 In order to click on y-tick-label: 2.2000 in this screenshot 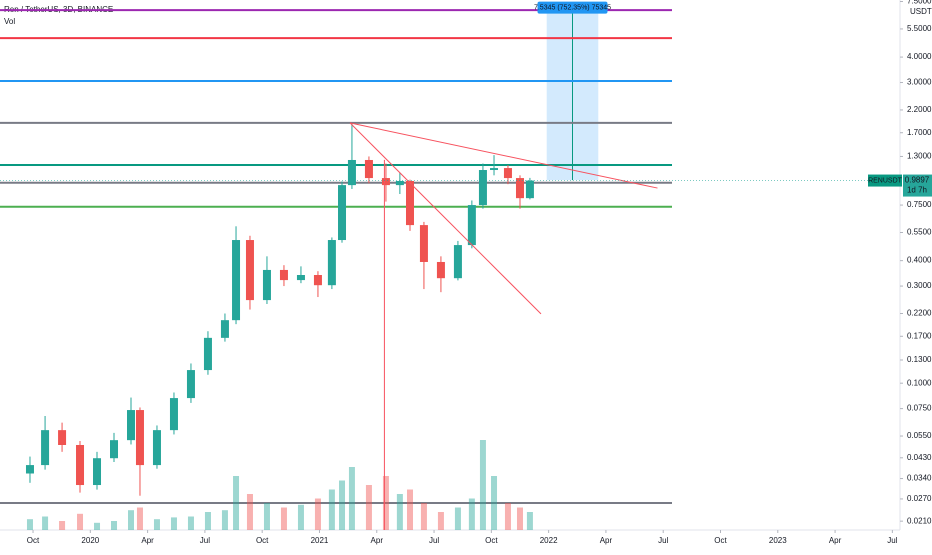, I will do `click(919, 109)`.